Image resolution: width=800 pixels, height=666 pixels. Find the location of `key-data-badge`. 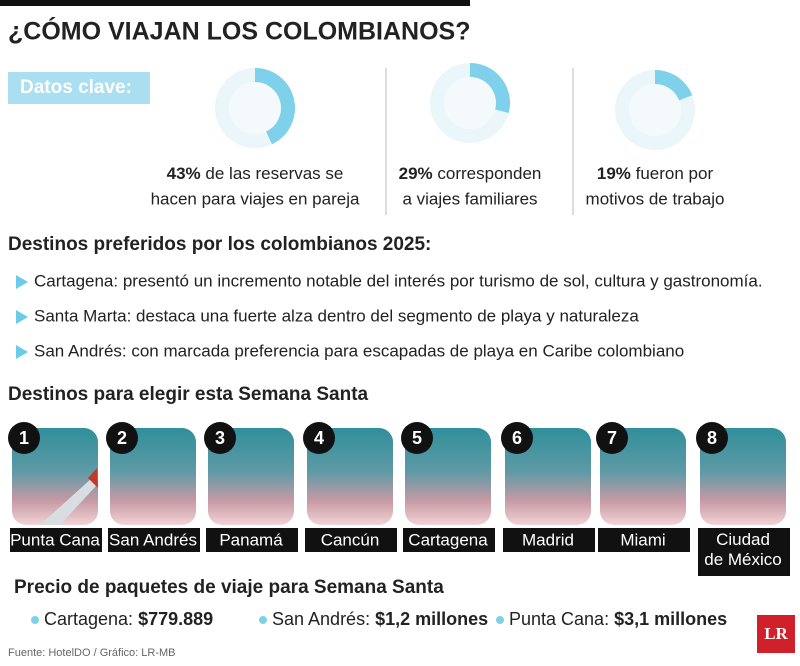

key-data-badge is located at coordinates (79, 88).